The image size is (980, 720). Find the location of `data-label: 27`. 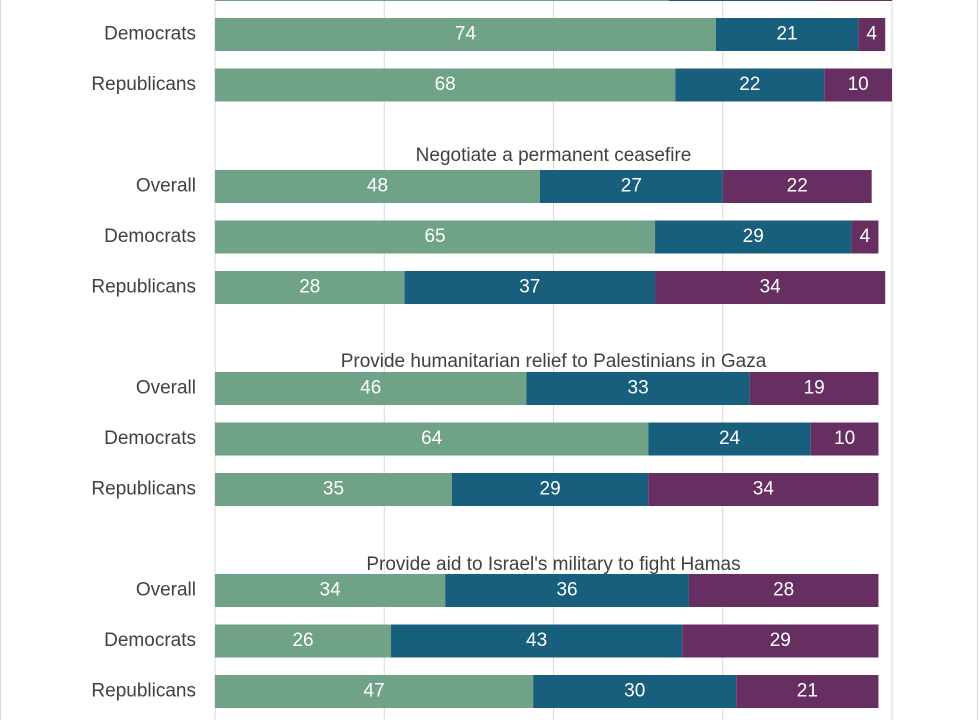

data-label: 27 is located at coordinates (631, 186).